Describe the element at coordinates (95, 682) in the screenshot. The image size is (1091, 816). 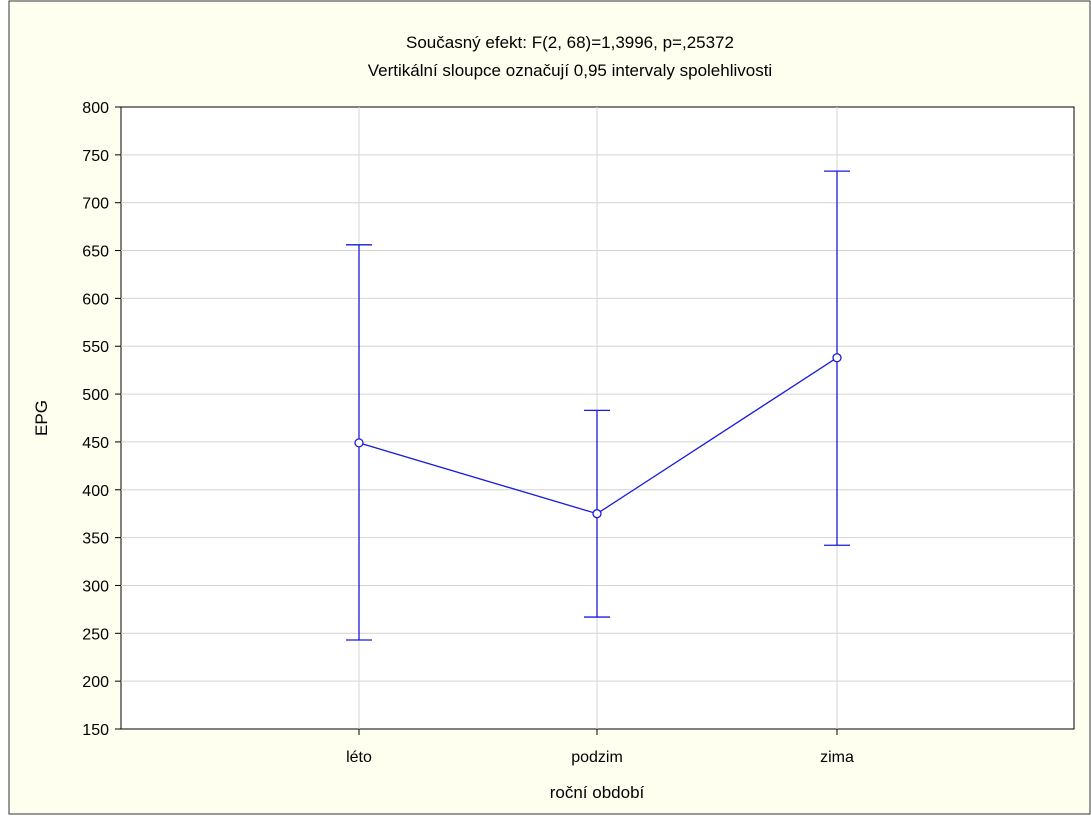
I see `y-tick-label: 200` at that location.